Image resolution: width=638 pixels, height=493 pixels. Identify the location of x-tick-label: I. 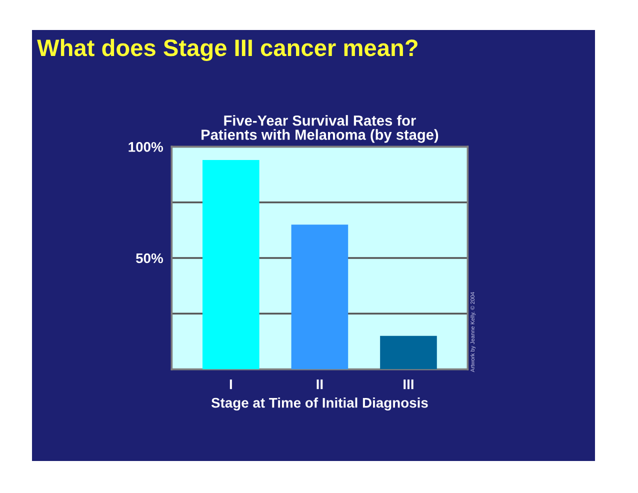
(231, 385).